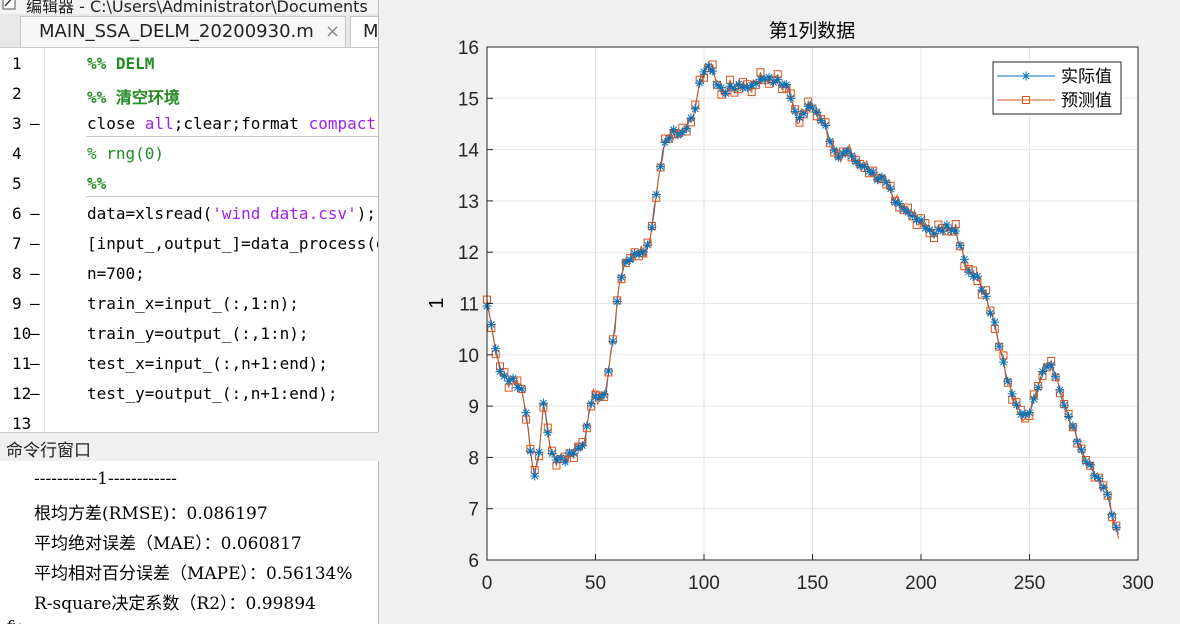 The height and width of the screenshot is (624, 1180). What do you see at coordinates (333, 31) in the screenshot?
I see `close-icon: ×` at bounding box center [333, 31].